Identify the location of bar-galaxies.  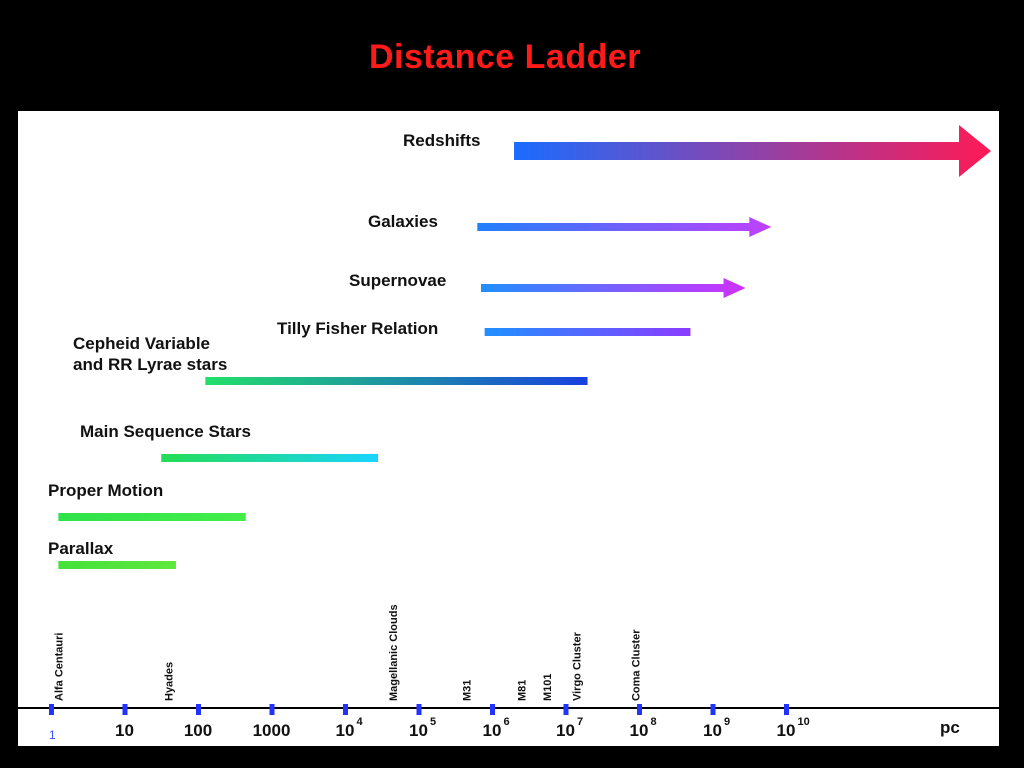
(624, 227).